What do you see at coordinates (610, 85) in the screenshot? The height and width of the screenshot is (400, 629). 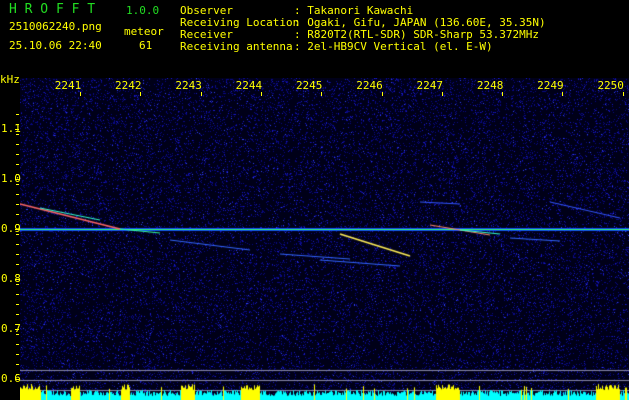 I see `x-tick-label: 2250` at bounding box center [610, 85].